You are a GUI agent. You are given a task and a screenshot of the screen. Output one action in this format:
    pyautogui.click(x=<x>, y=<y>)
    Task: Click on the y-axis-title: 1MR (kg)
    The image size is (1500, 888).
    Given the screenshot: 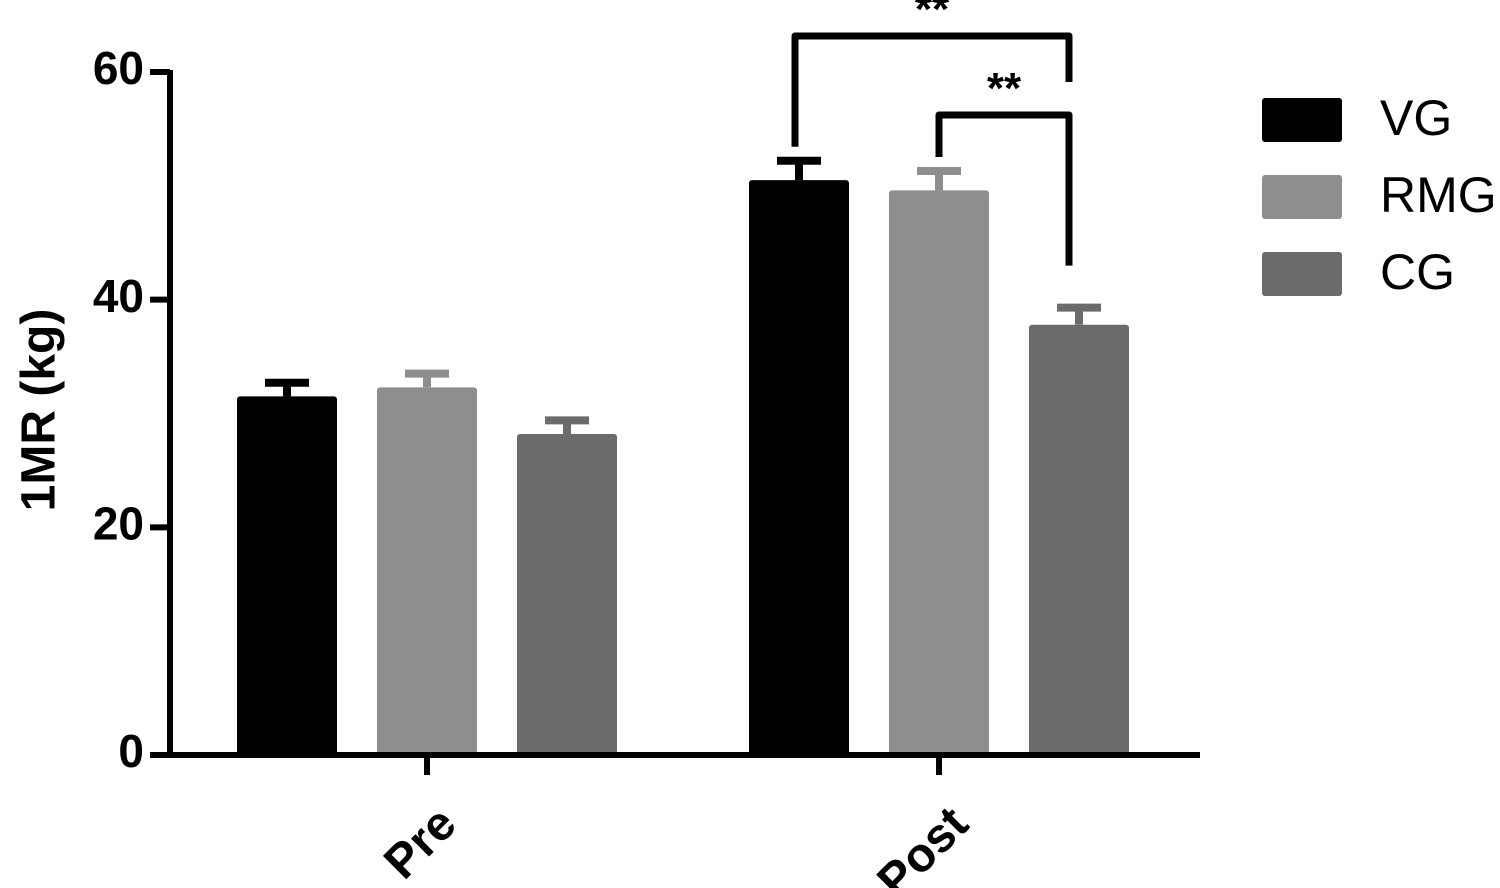 What is the action you would take?
    pyautogui.click(x=39, y=410)
    